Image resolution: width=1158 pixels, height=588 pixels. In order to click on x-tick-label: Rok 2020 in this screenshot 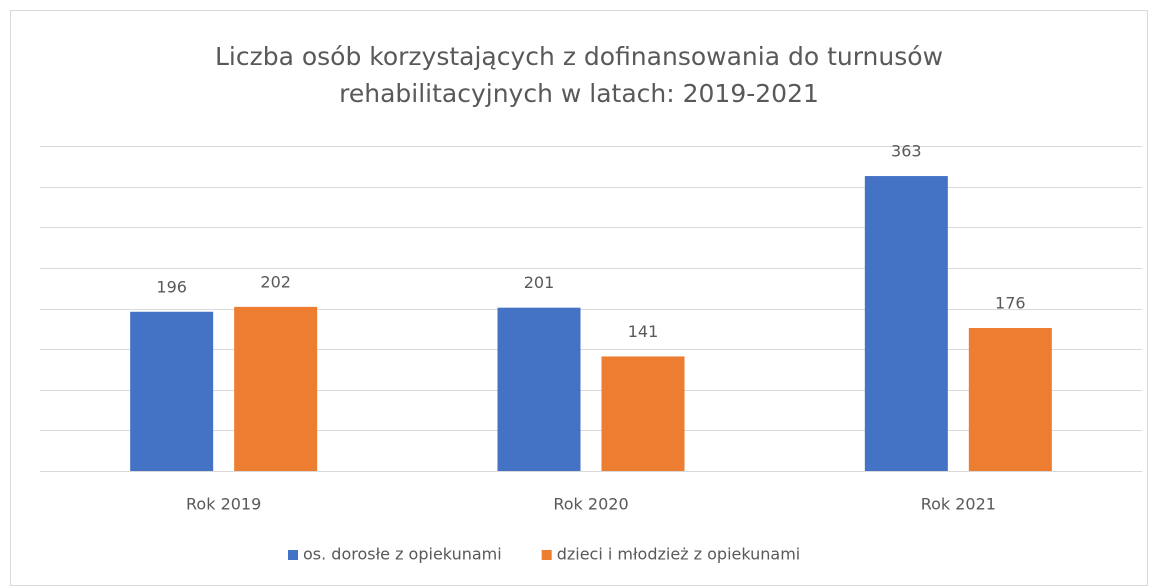, I will do `click(590, 504)`.